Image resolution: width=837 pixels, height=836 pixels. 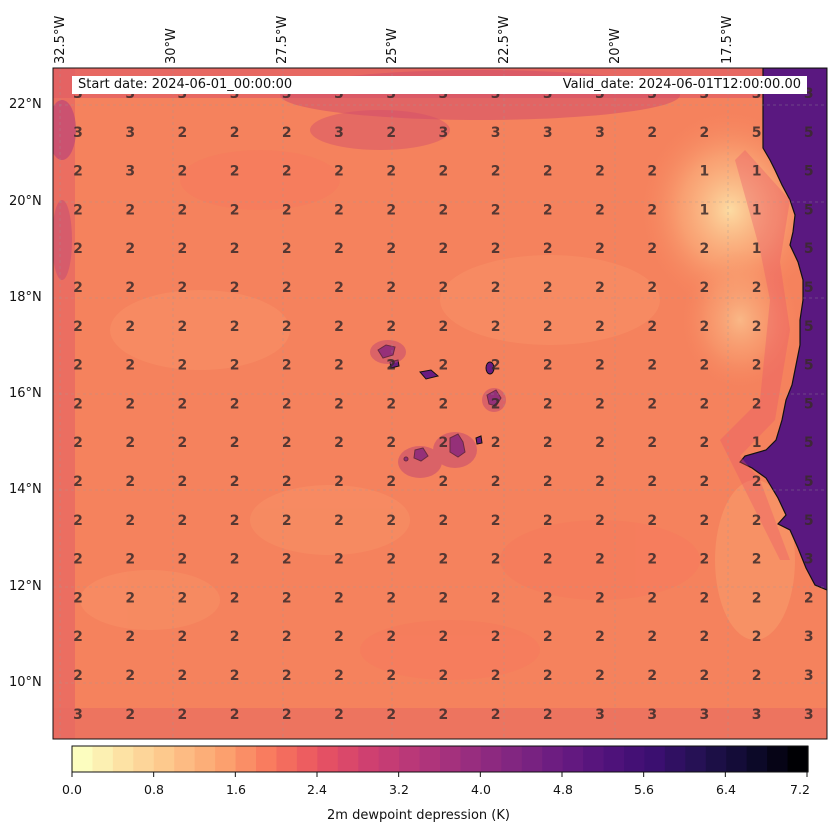 I want to click on lon-label: 27.5°W, so click(x=282, y=39).